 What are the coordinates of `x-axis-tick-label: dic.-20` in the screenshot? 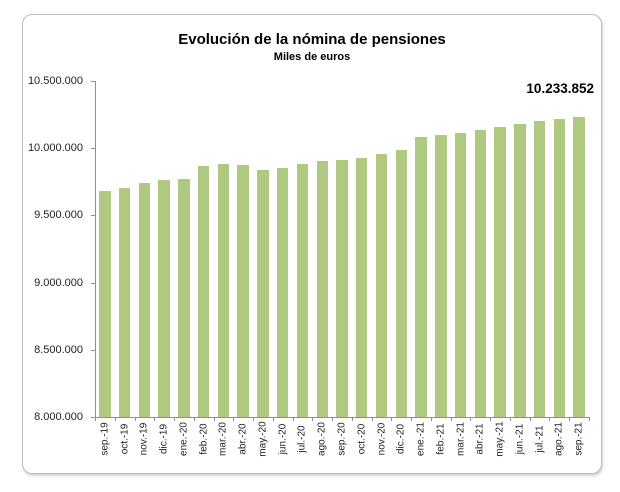 It's located at (401, 439).